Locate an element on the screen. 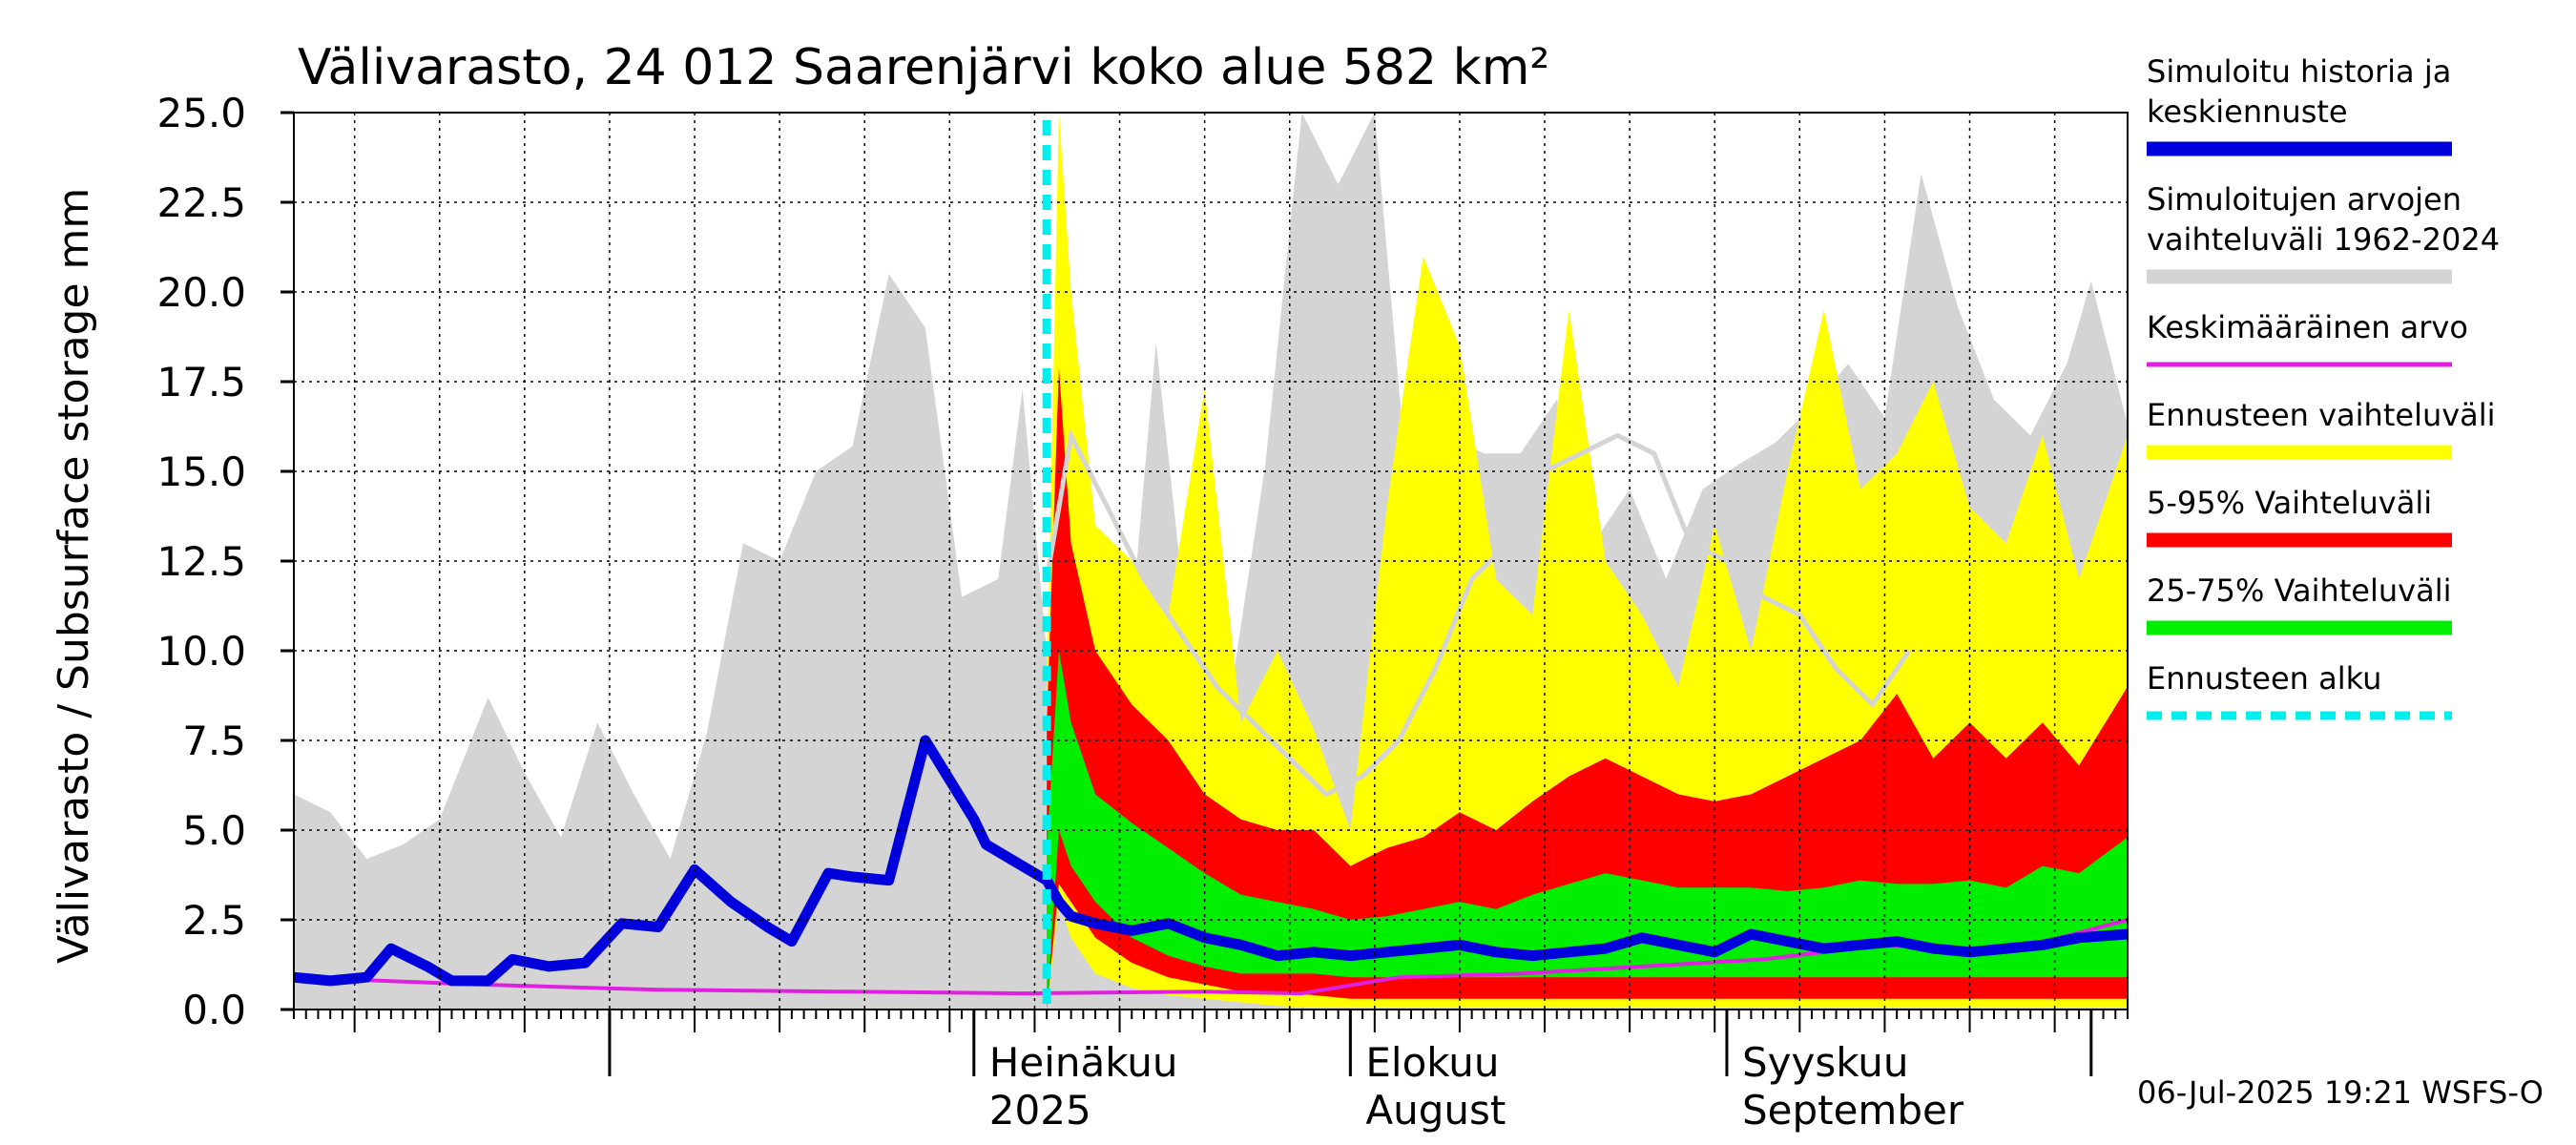 This screenshot has width=2576, height=1145. y-tick-label: 7.5 is located at coordinates (214, 741).